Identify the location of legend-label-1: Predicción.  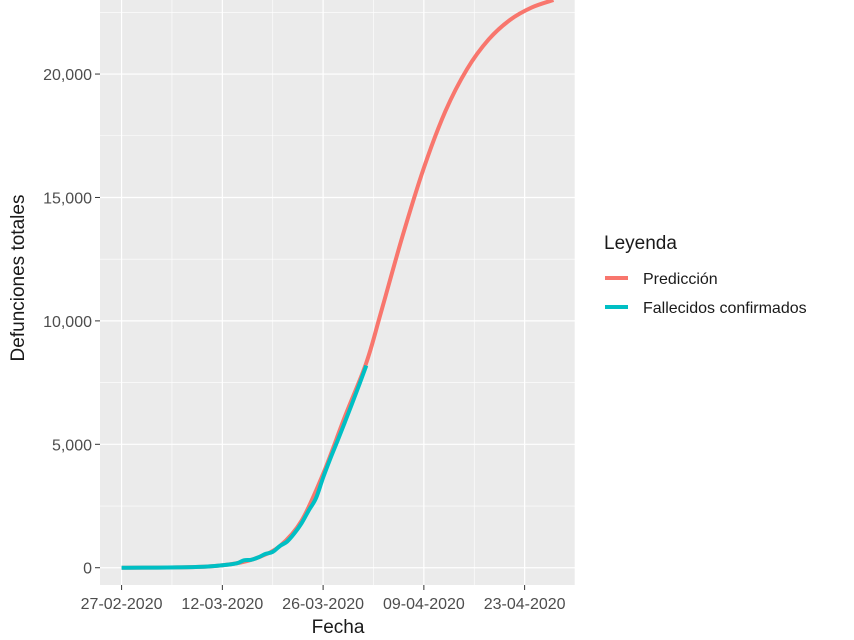
(680, 279).